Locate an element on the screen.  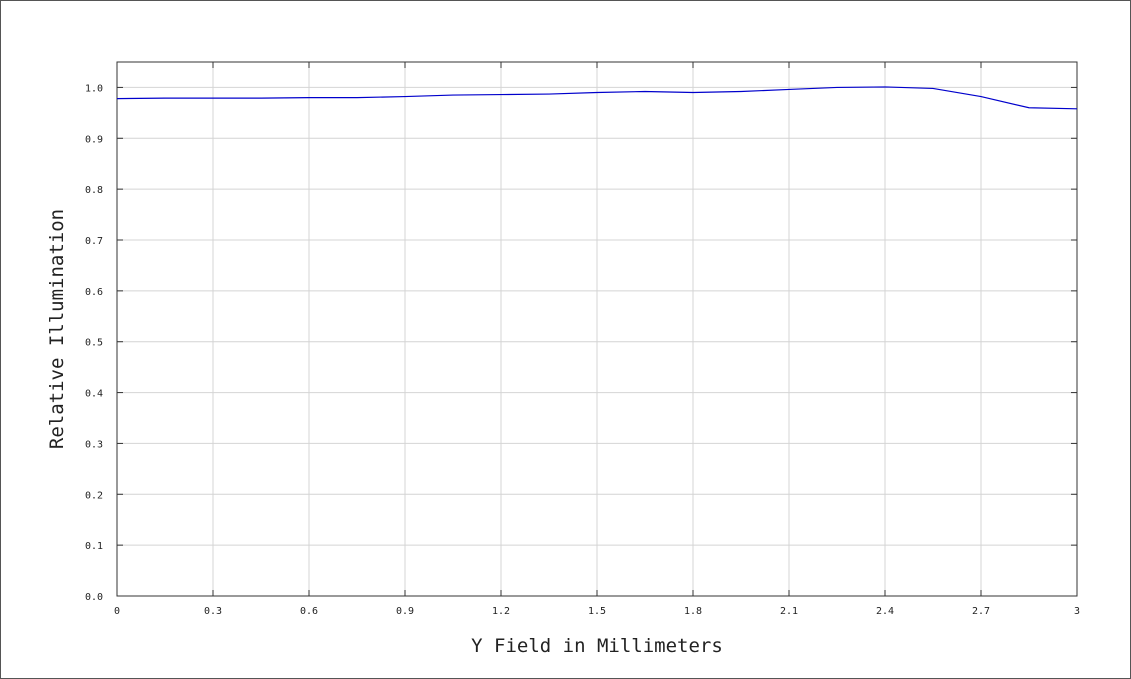
y-tick-label: 0.2 is located at coordinates (94, 495).